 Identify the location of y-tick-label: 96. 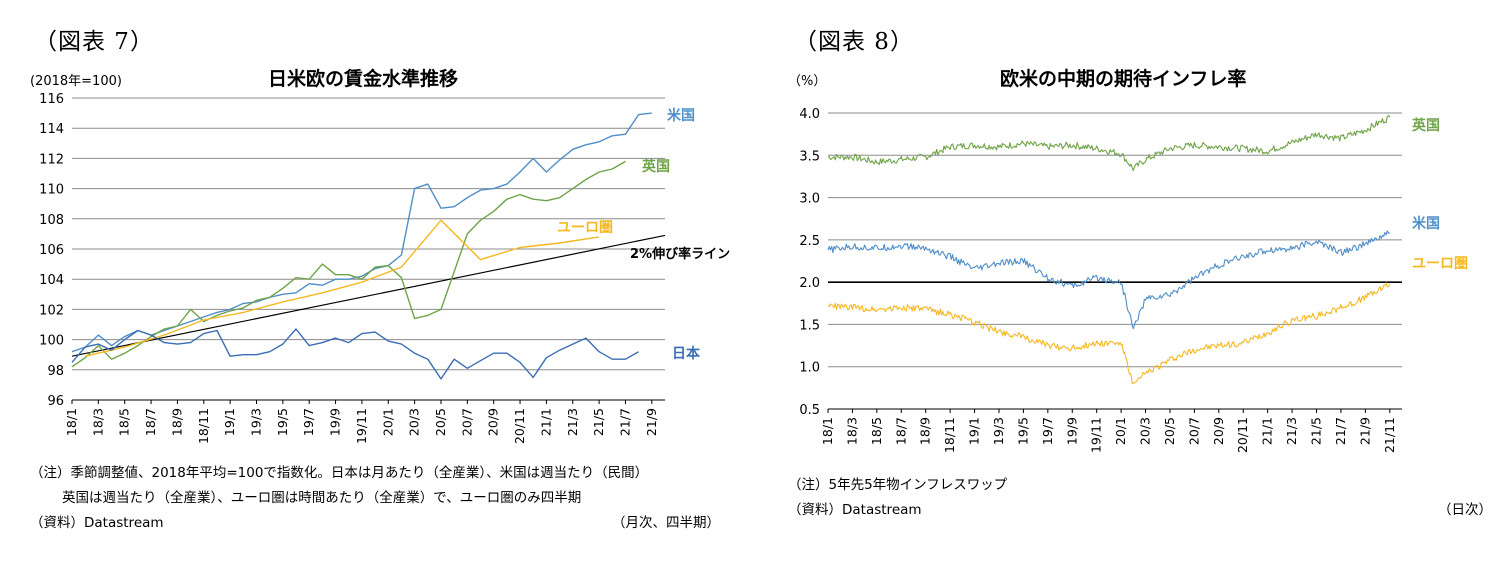
(55, 401).